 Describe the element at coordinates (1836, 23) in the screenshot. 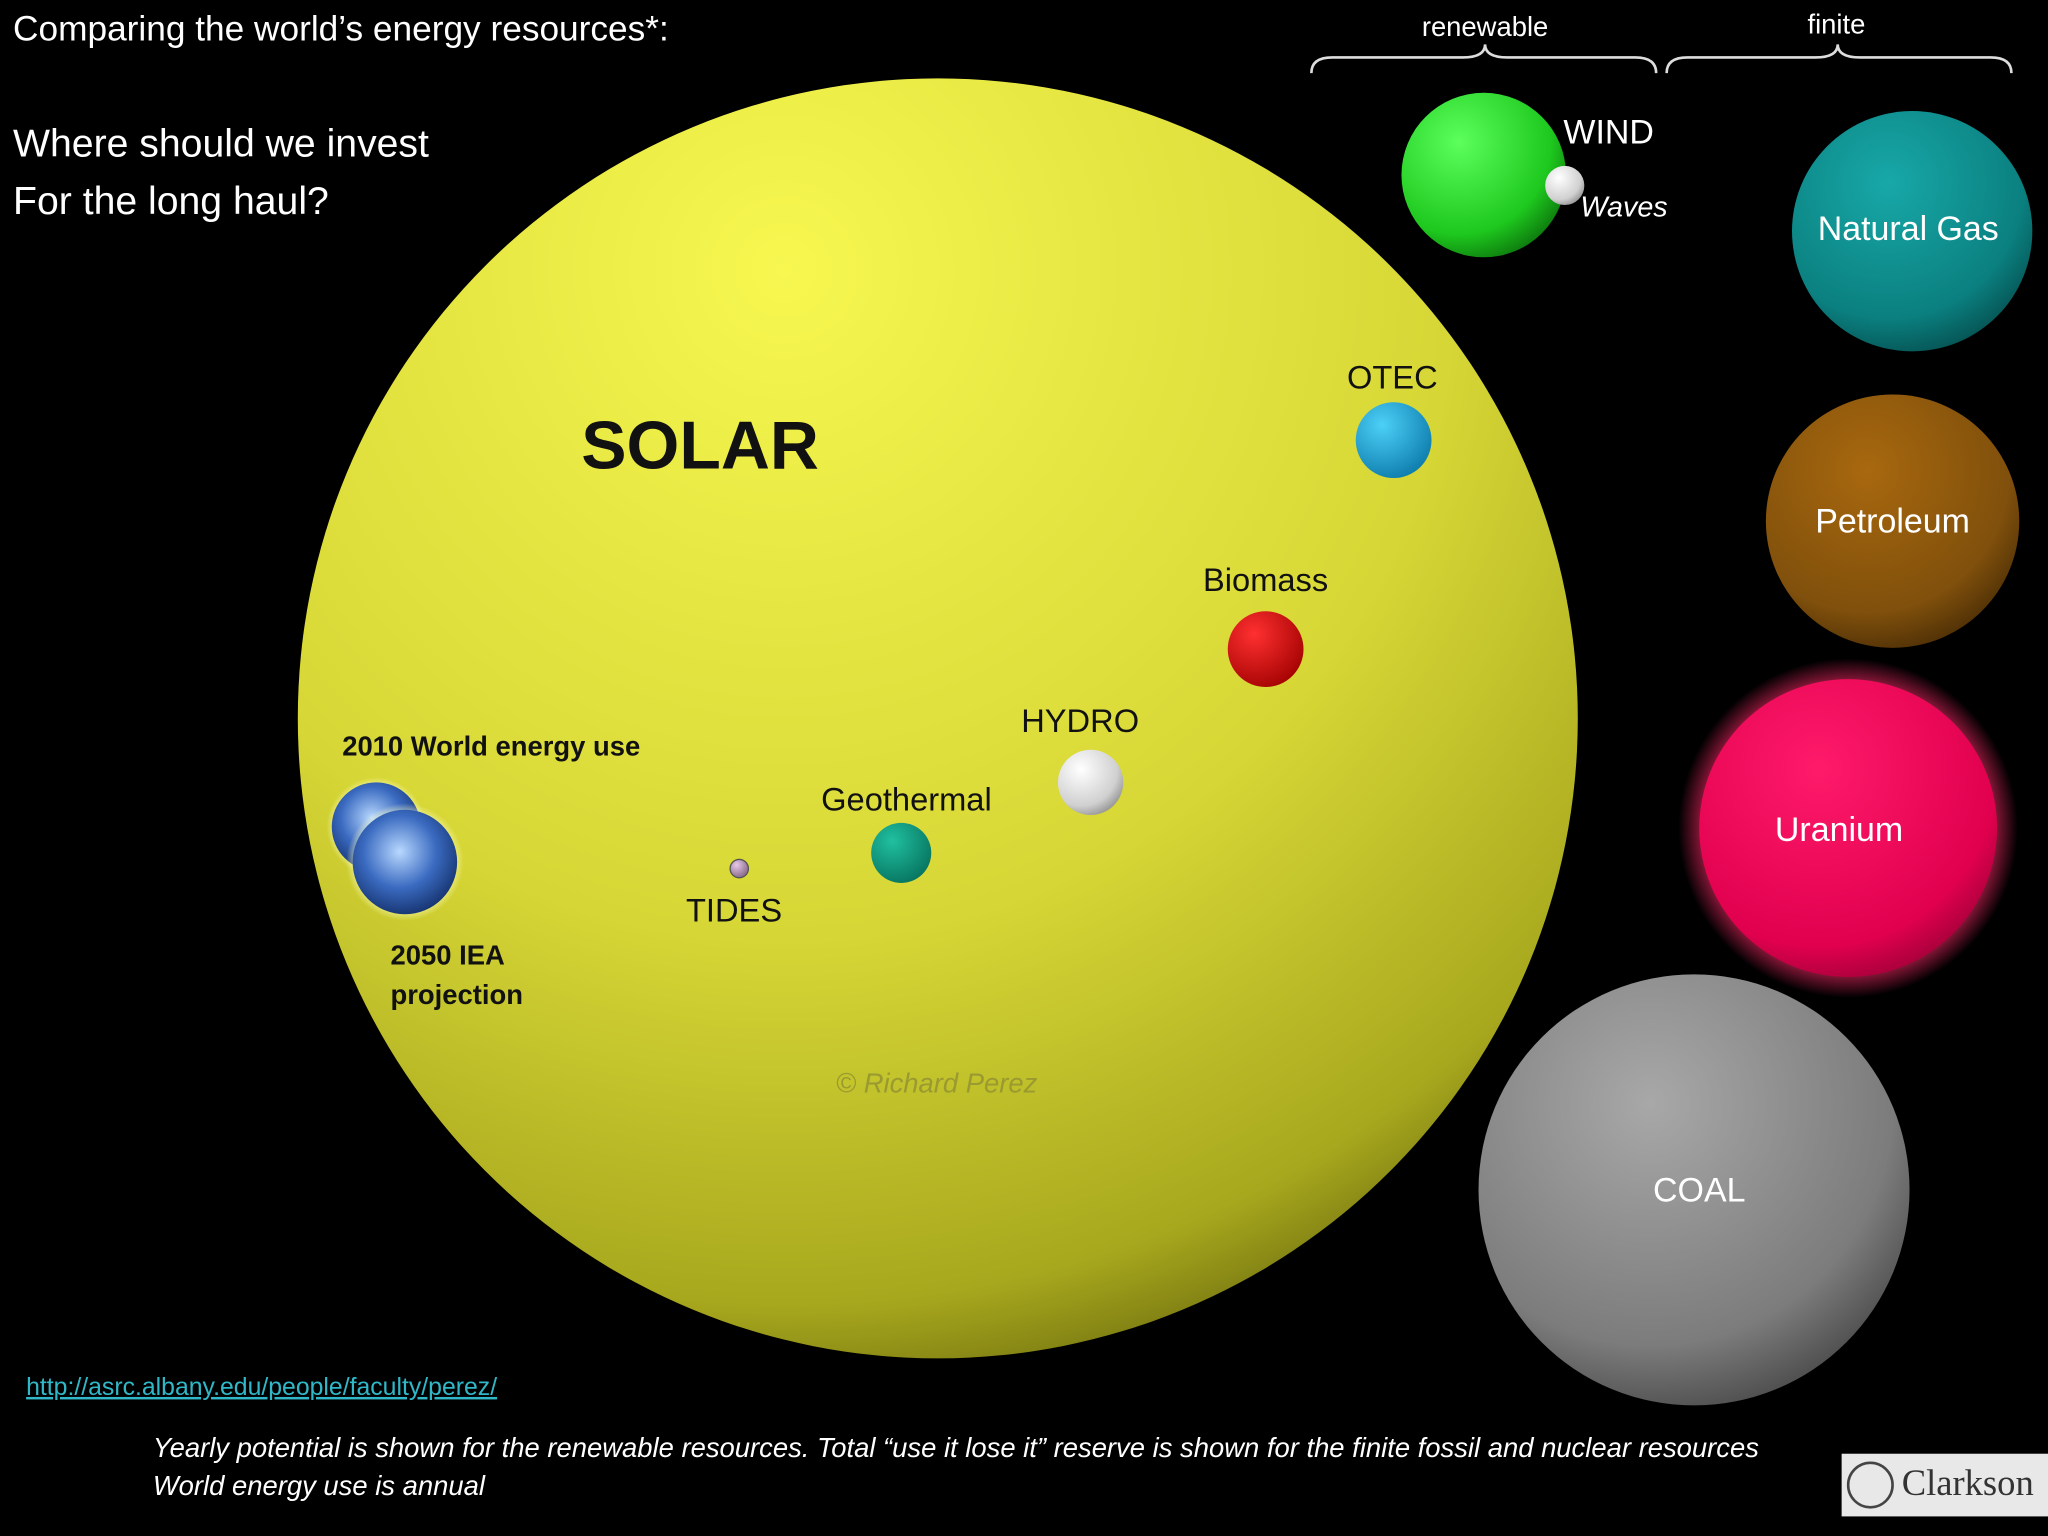

I see `group-label: finite` at that location.